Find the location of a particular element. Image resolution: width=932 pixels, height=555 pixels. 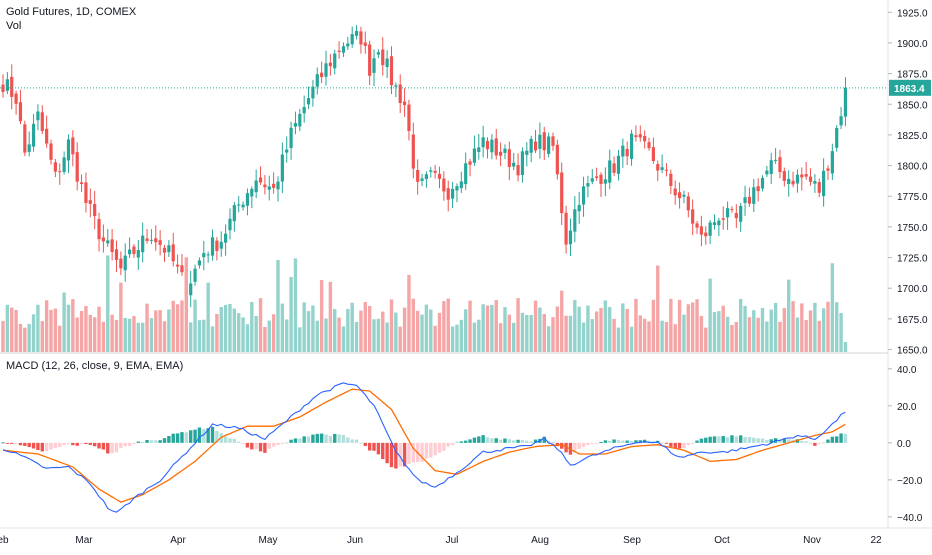

time-label: Jun is located at coordinates (355, 540).